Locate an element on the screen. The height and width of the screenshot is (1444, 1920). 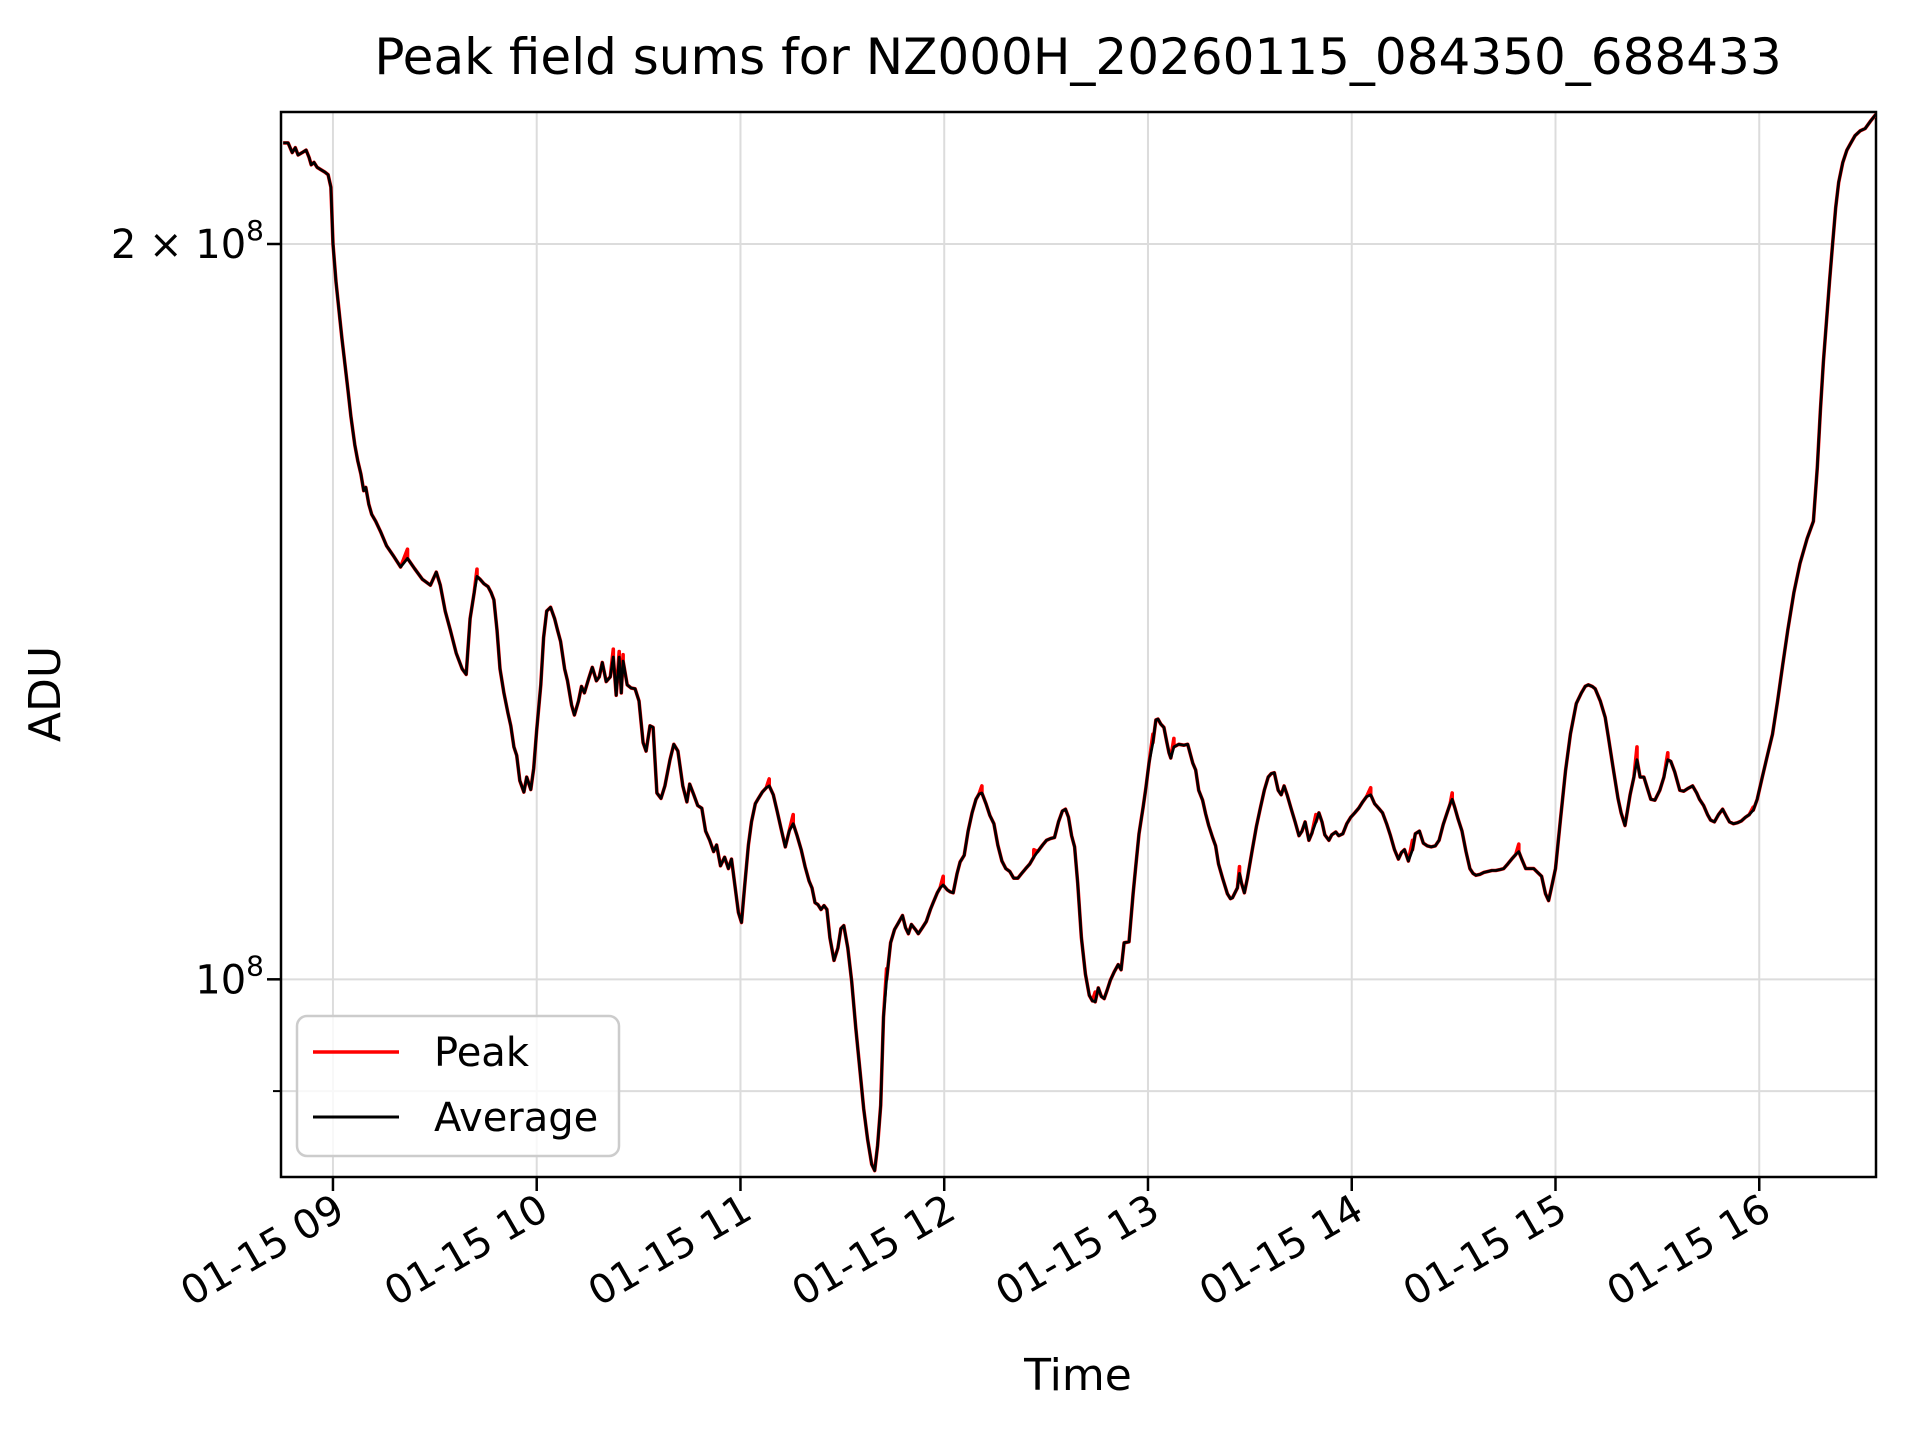
x-tick-label: 01-15 09 is located at coordinates (262, 1251).